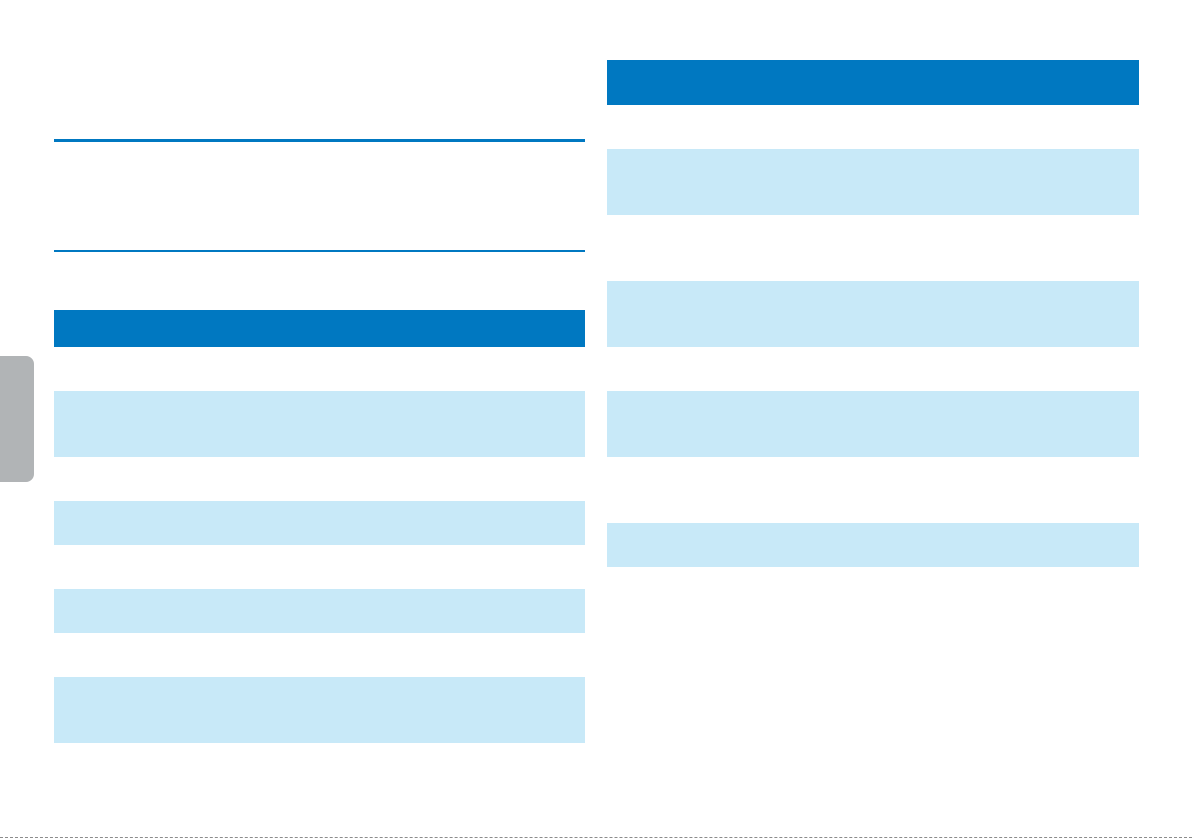 This screenshot has width=1192, height=840. Describe the element at coordinates (873, 82) in the screenshot. I see `right-table-header` at that location.